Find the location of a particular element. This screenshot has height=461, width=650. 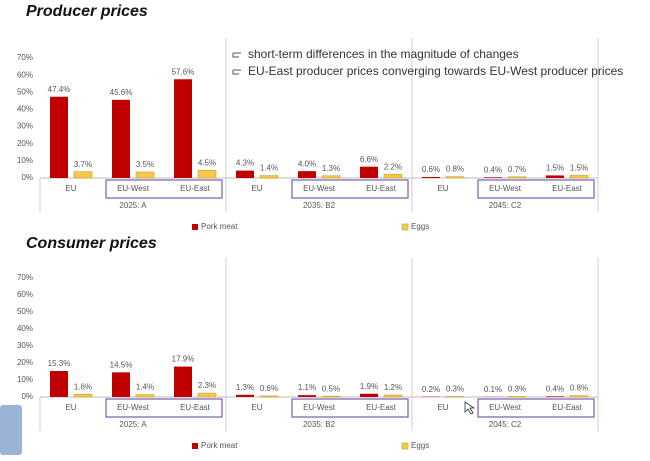

value-label: 14.5% is located at coordinates (121, 364).